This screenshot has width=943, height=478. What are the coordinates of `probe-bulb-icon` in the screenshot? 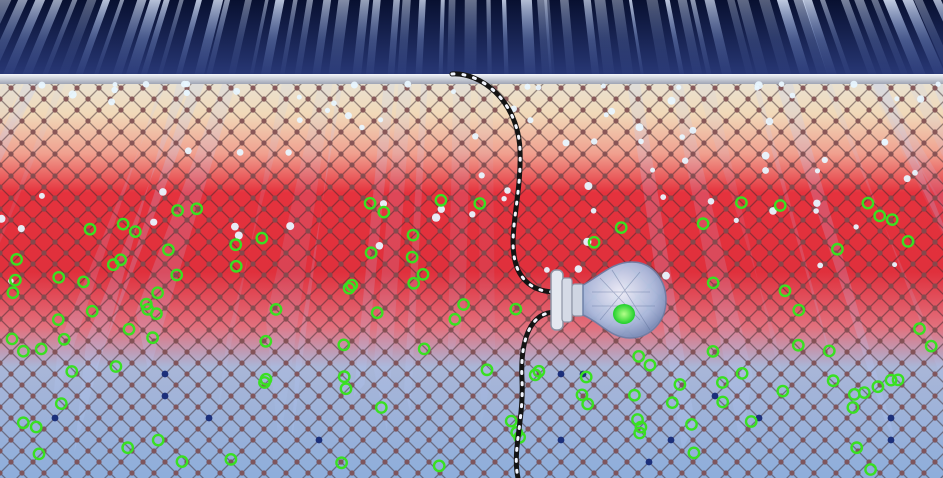 It's located at (608, 300).